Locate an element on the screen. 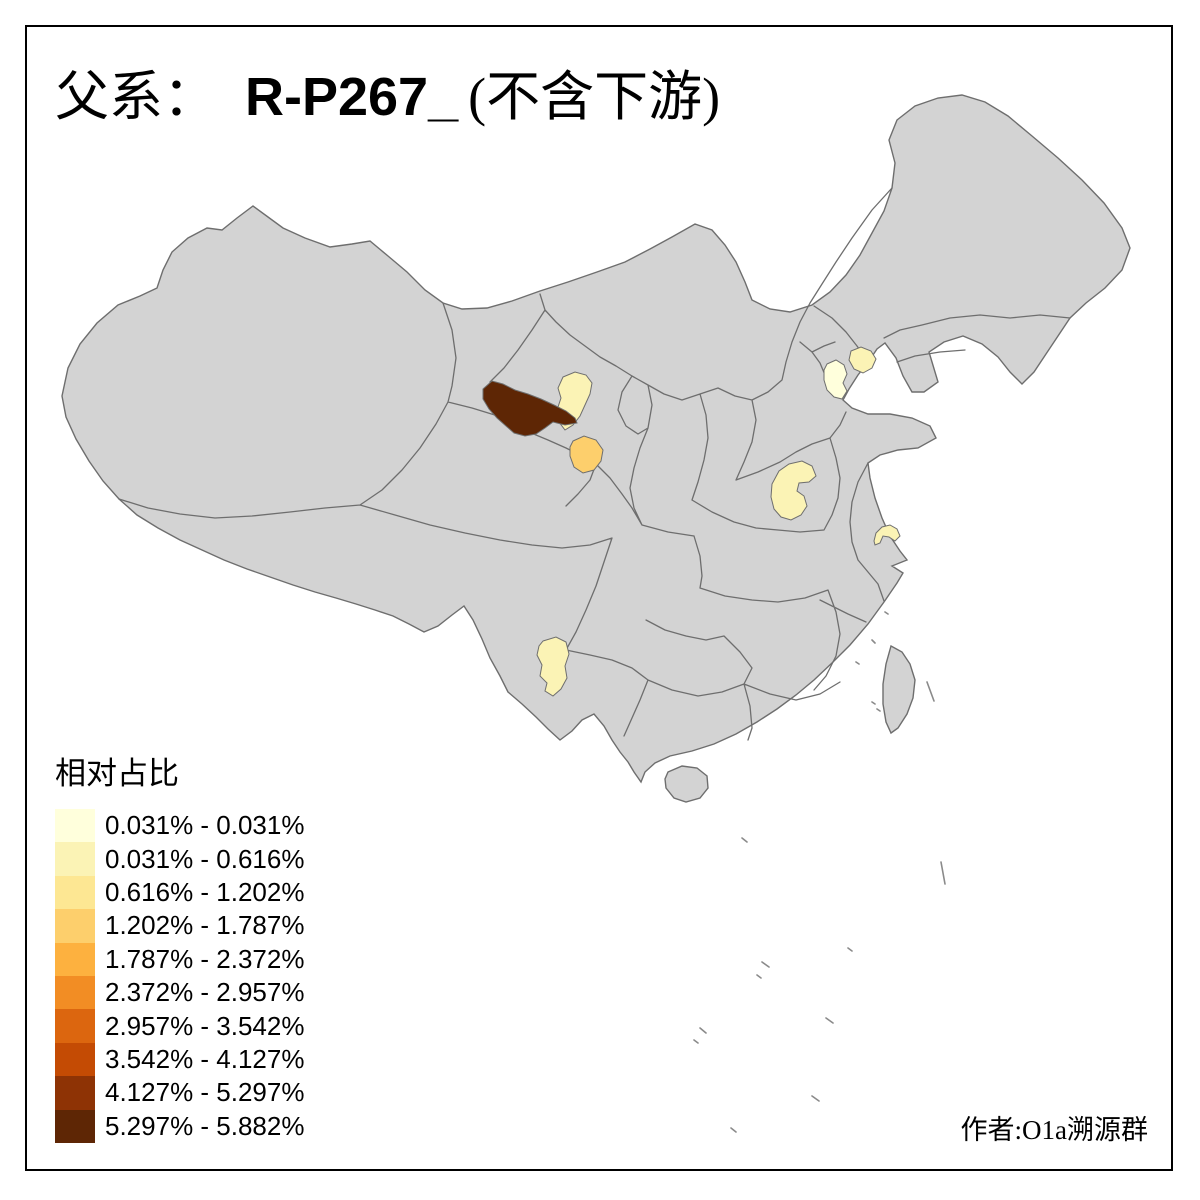 The image size is (1200, 1200). region-lanzhou is located at coordinates (586, 454).